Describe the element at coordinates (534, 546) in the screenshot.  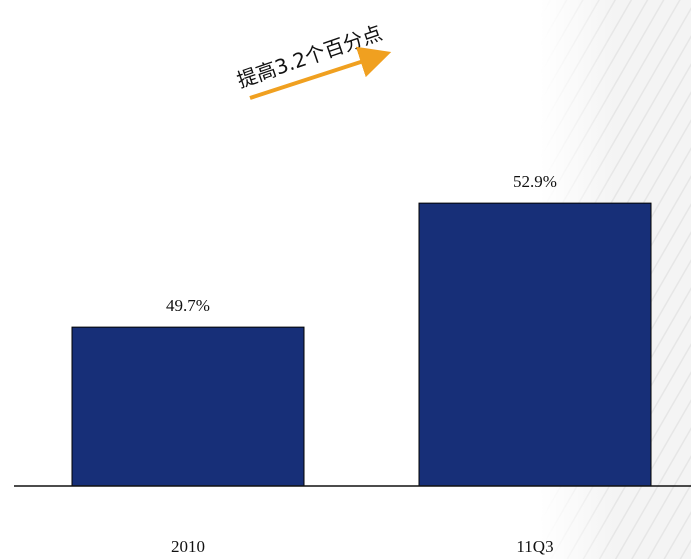
I see `x-tick-label: 11Q3` at that location.